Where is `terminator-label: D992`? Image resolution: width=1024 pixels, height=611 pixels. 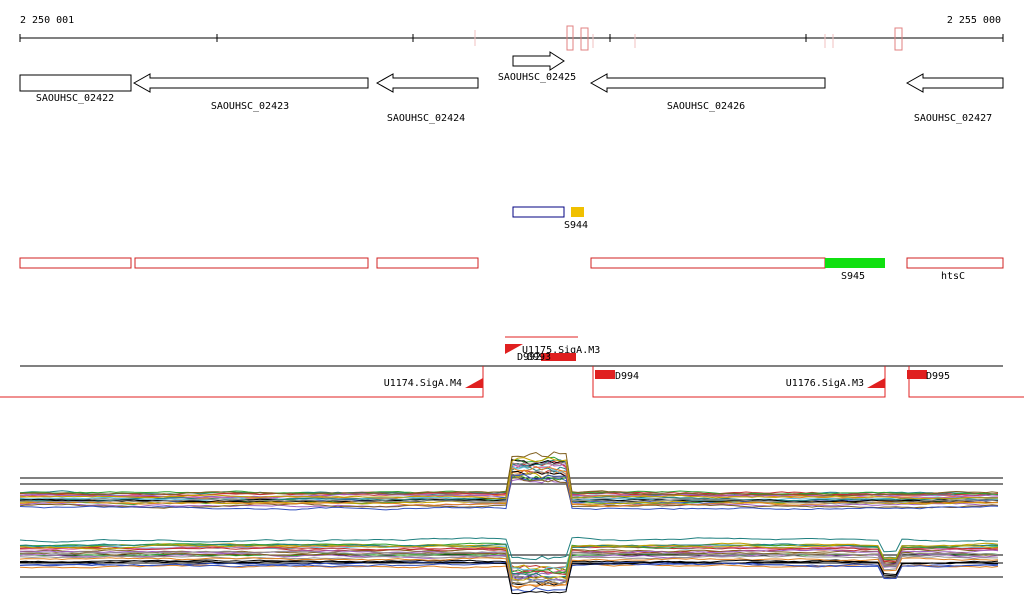 terminator-label: D992 is located at coordinates (529, 357).